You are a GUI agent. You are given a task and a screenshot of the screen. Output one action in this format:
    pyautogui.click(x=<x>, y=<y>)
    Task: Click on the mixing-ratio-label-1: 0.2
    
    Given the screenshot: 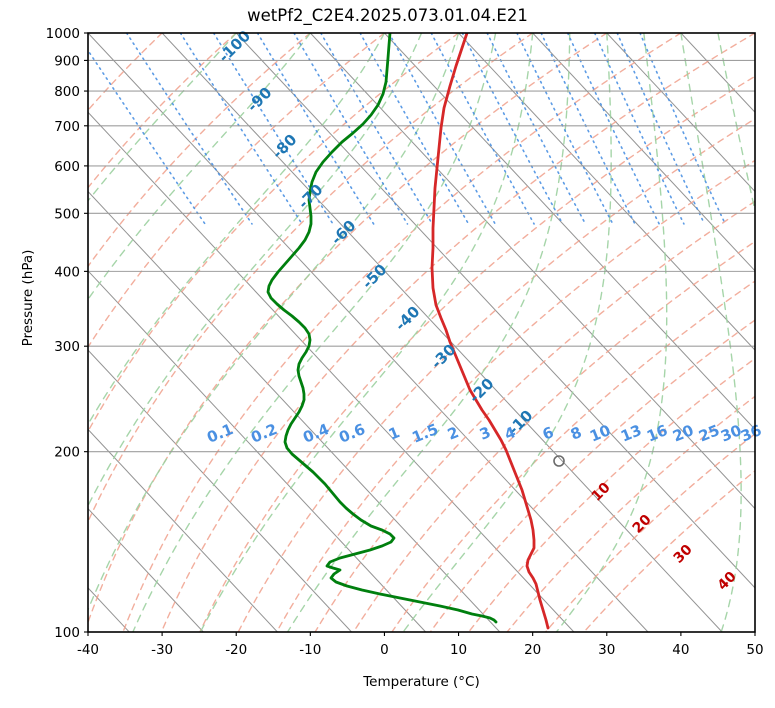 What is the action you would take?
    pyautogui.click(x=263, y=433)
    